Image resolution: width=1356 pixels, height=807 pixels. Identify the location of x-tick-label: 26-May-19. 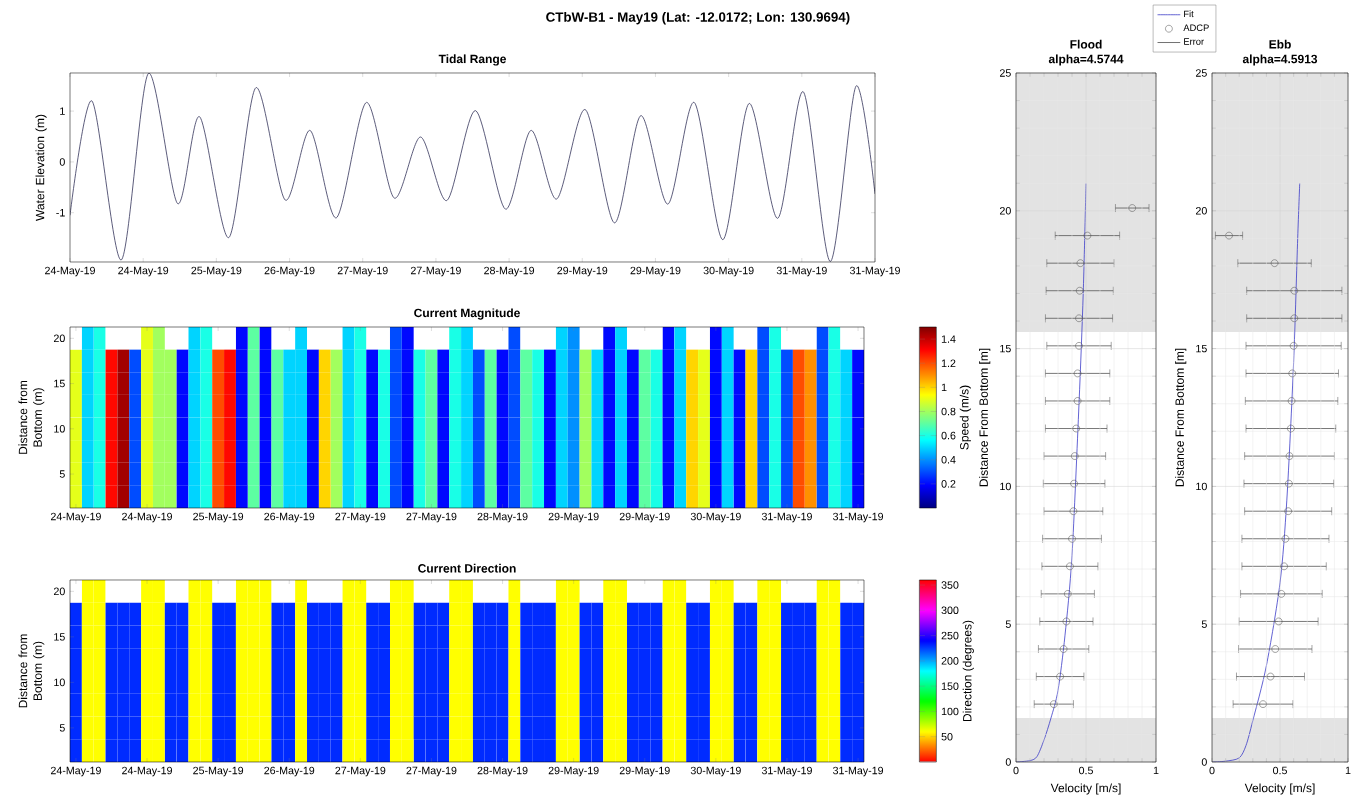
(289, 271).